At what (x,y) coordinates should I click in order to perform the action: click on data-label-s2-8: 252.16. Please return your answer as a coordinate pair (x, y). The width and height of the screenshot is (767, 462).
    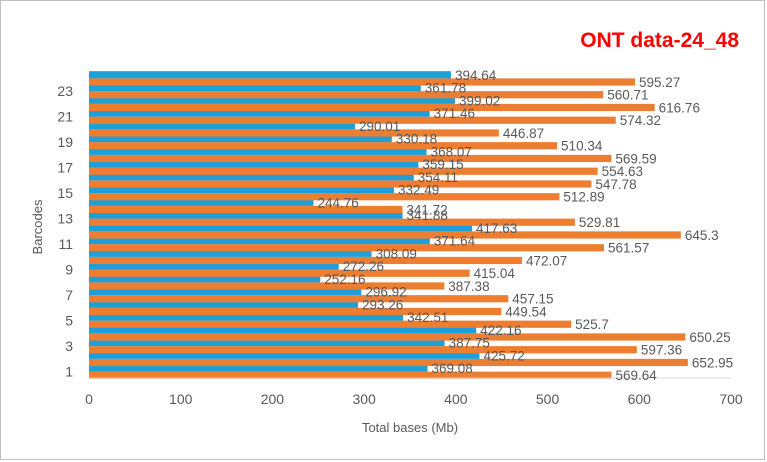
    Looking at the image, I should click on (344, 279).